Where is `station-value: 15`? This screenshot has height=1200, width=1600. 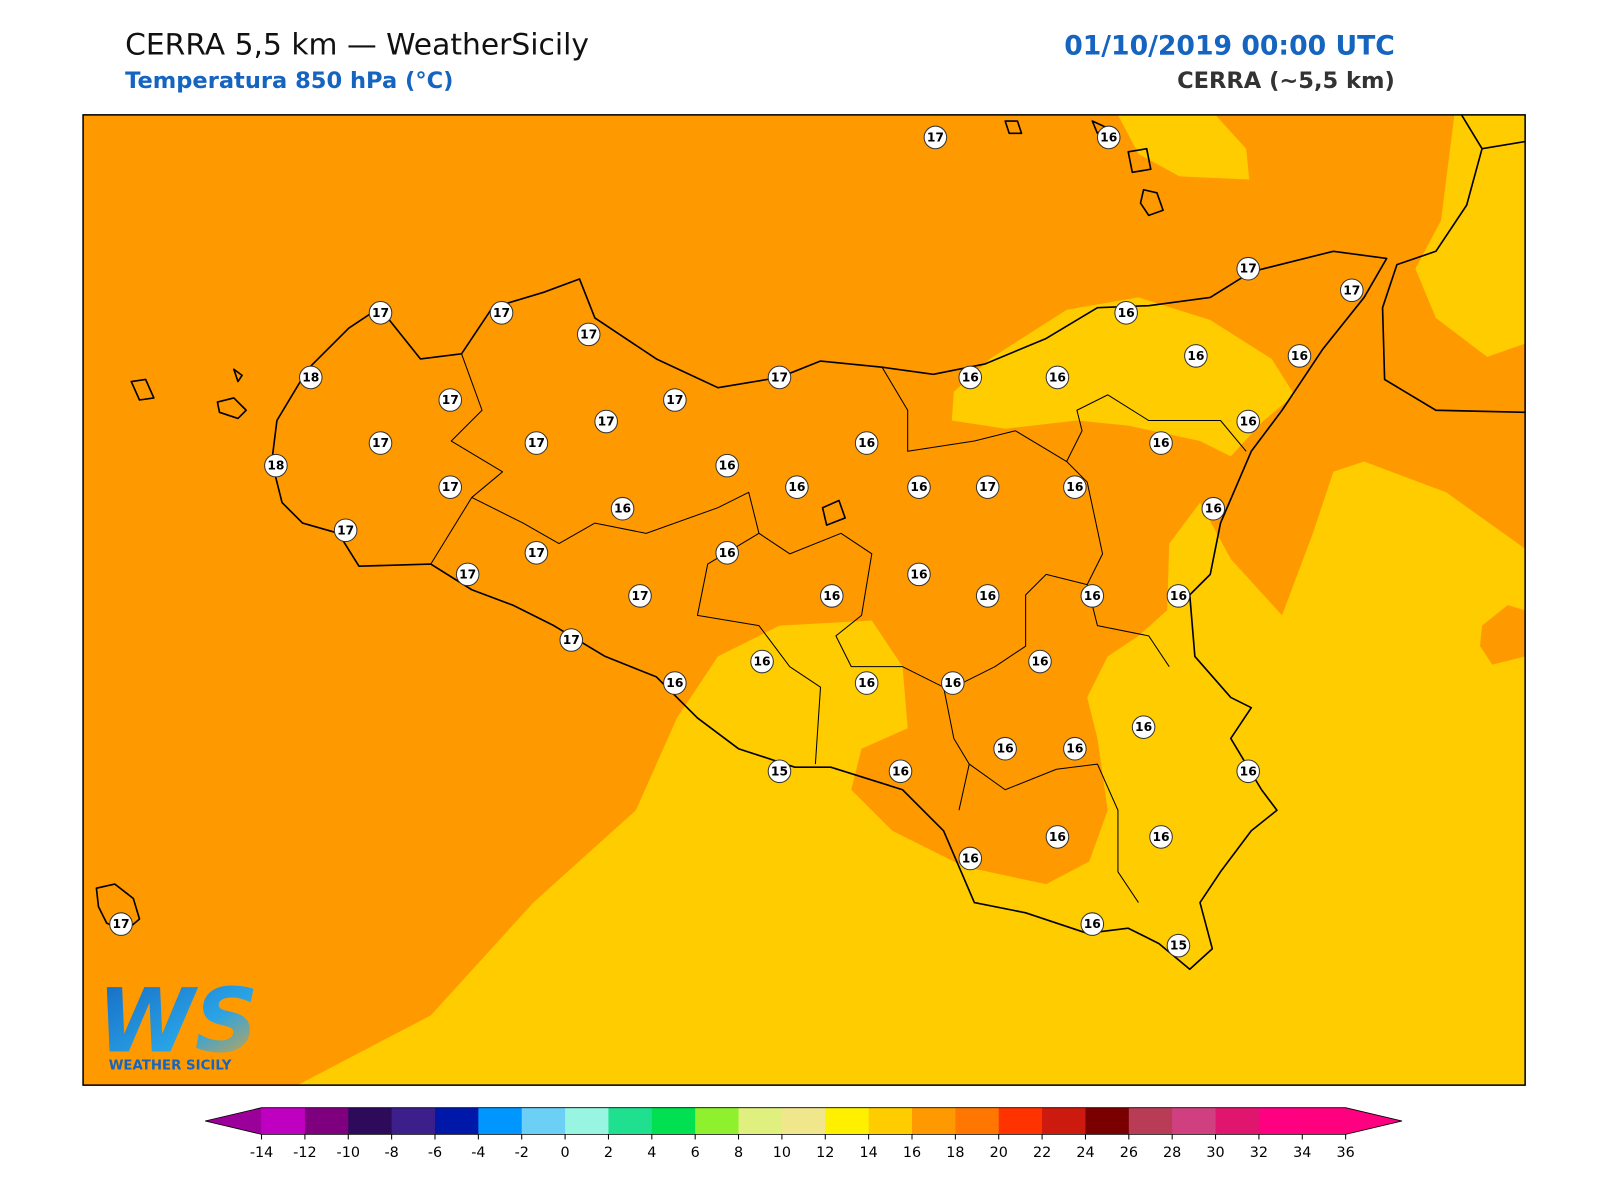
station-value: 15 is located at coordinates (1178, 946).